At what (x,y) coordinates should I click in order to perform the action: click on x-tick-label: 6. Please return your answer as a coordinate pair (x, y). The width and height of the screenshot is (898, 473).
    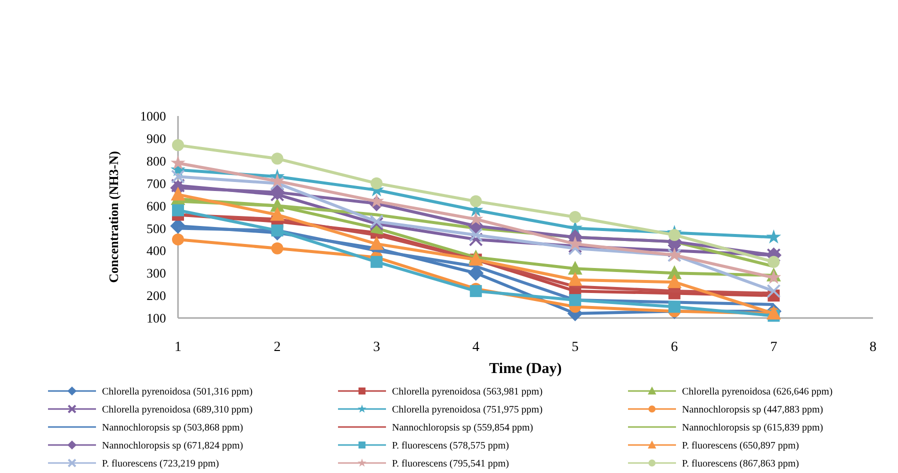
    Looking at the image, I should click on (674, 347).